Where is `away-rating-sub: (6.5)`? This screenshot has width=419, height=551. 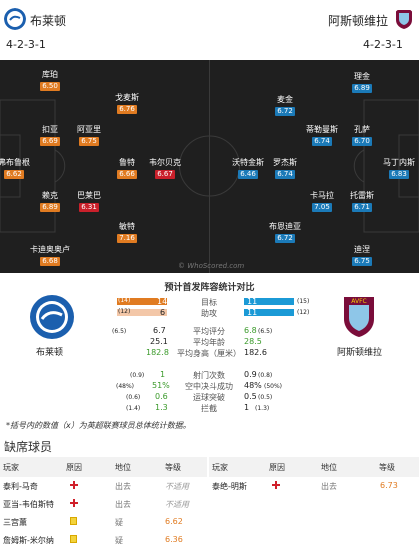 away-rating-sub: (6.5) is located at coordinates (265, 331).